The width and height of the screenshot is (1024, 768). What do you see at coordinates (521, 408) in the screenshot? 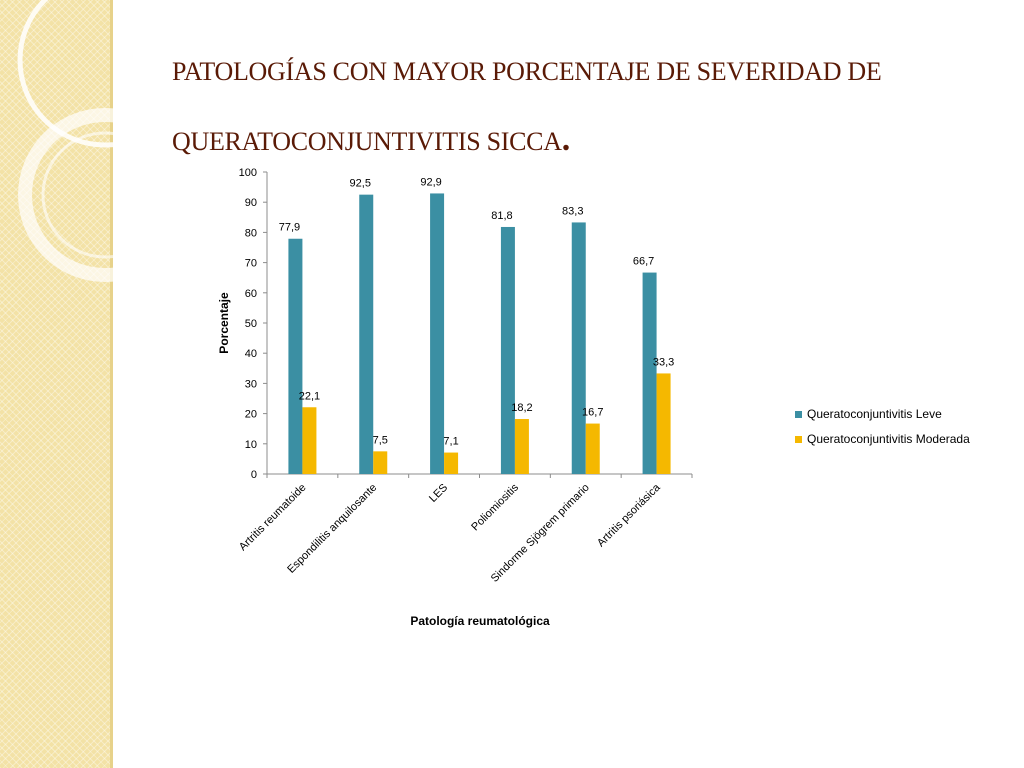
I see `data-label: 18,2` at bounding box center [521, 408].